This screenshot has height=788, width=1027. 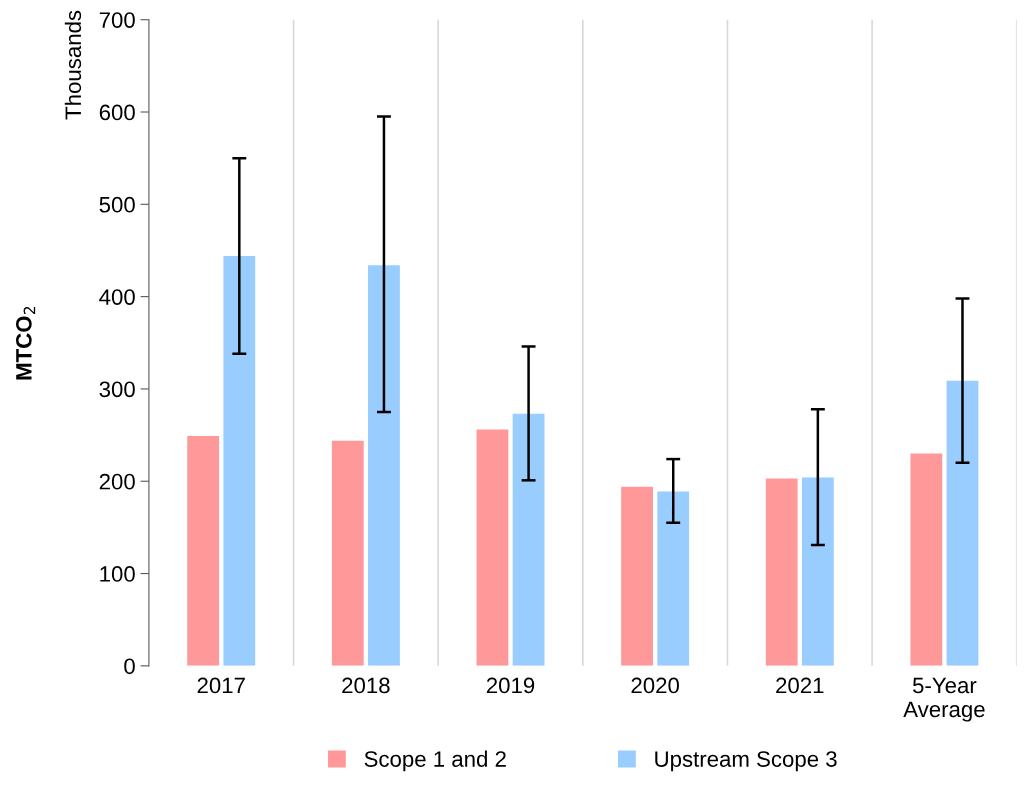 What do you see at coordinates (435, 761) in the screenshot?
I see `legend-label: Scope 1 and 2` at bounding box center [435, 761].